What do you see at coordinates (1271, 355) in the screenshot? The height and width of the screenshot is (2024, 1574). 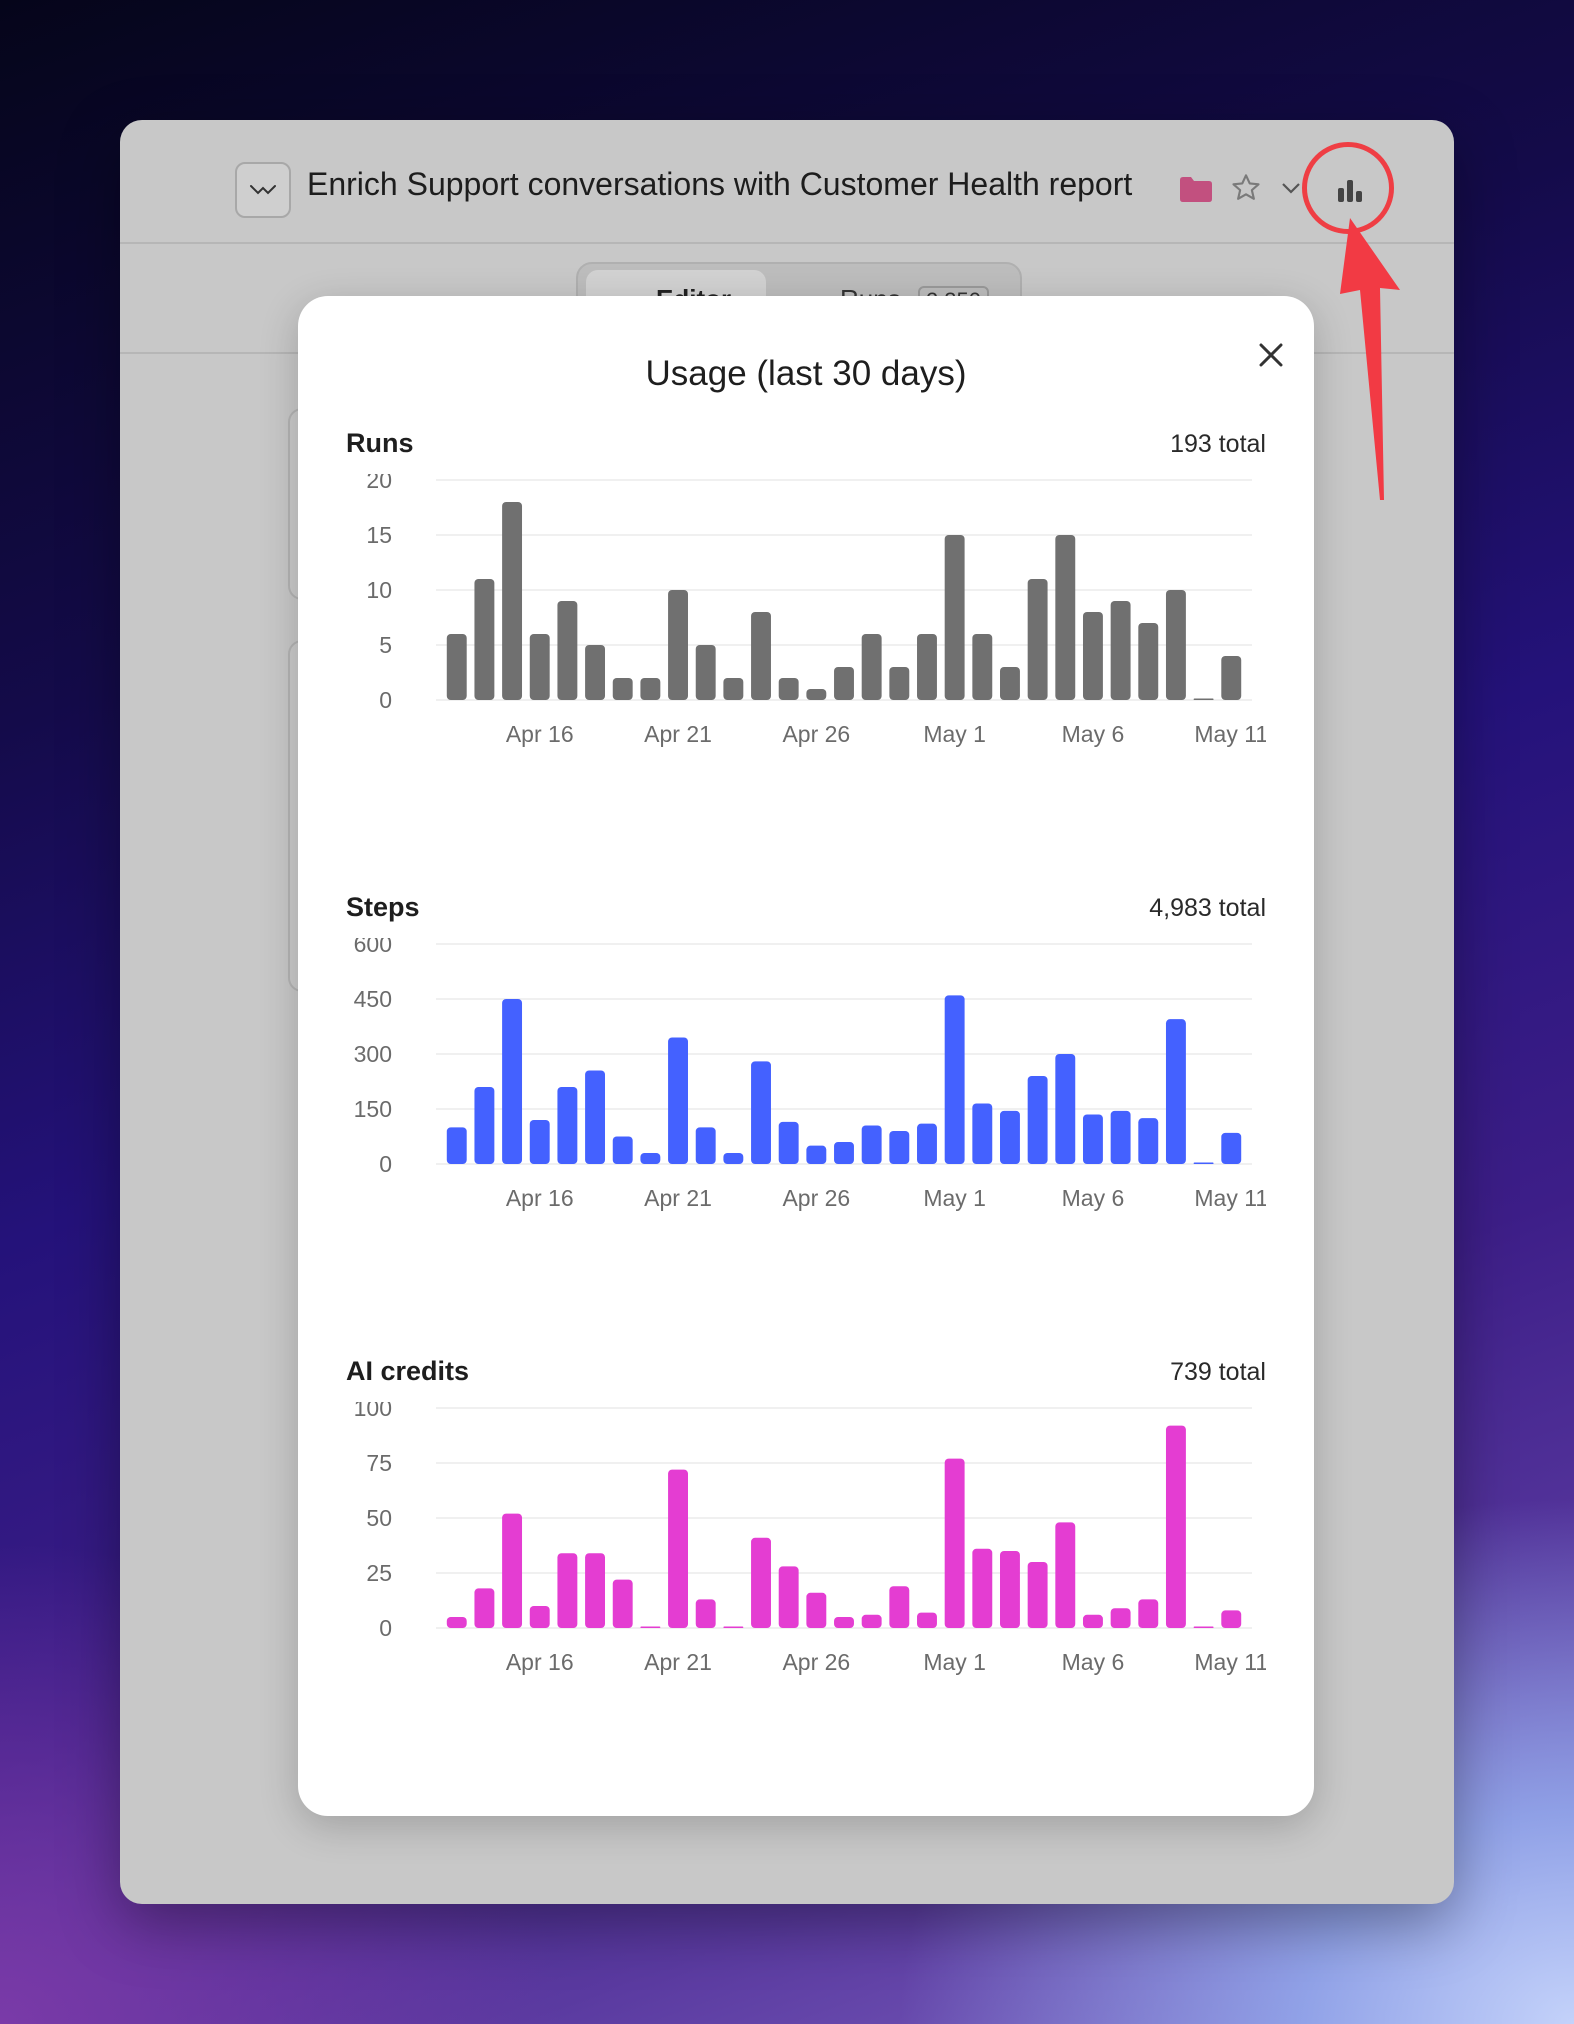 I see `close-button` at bounding box center [1271, 355].